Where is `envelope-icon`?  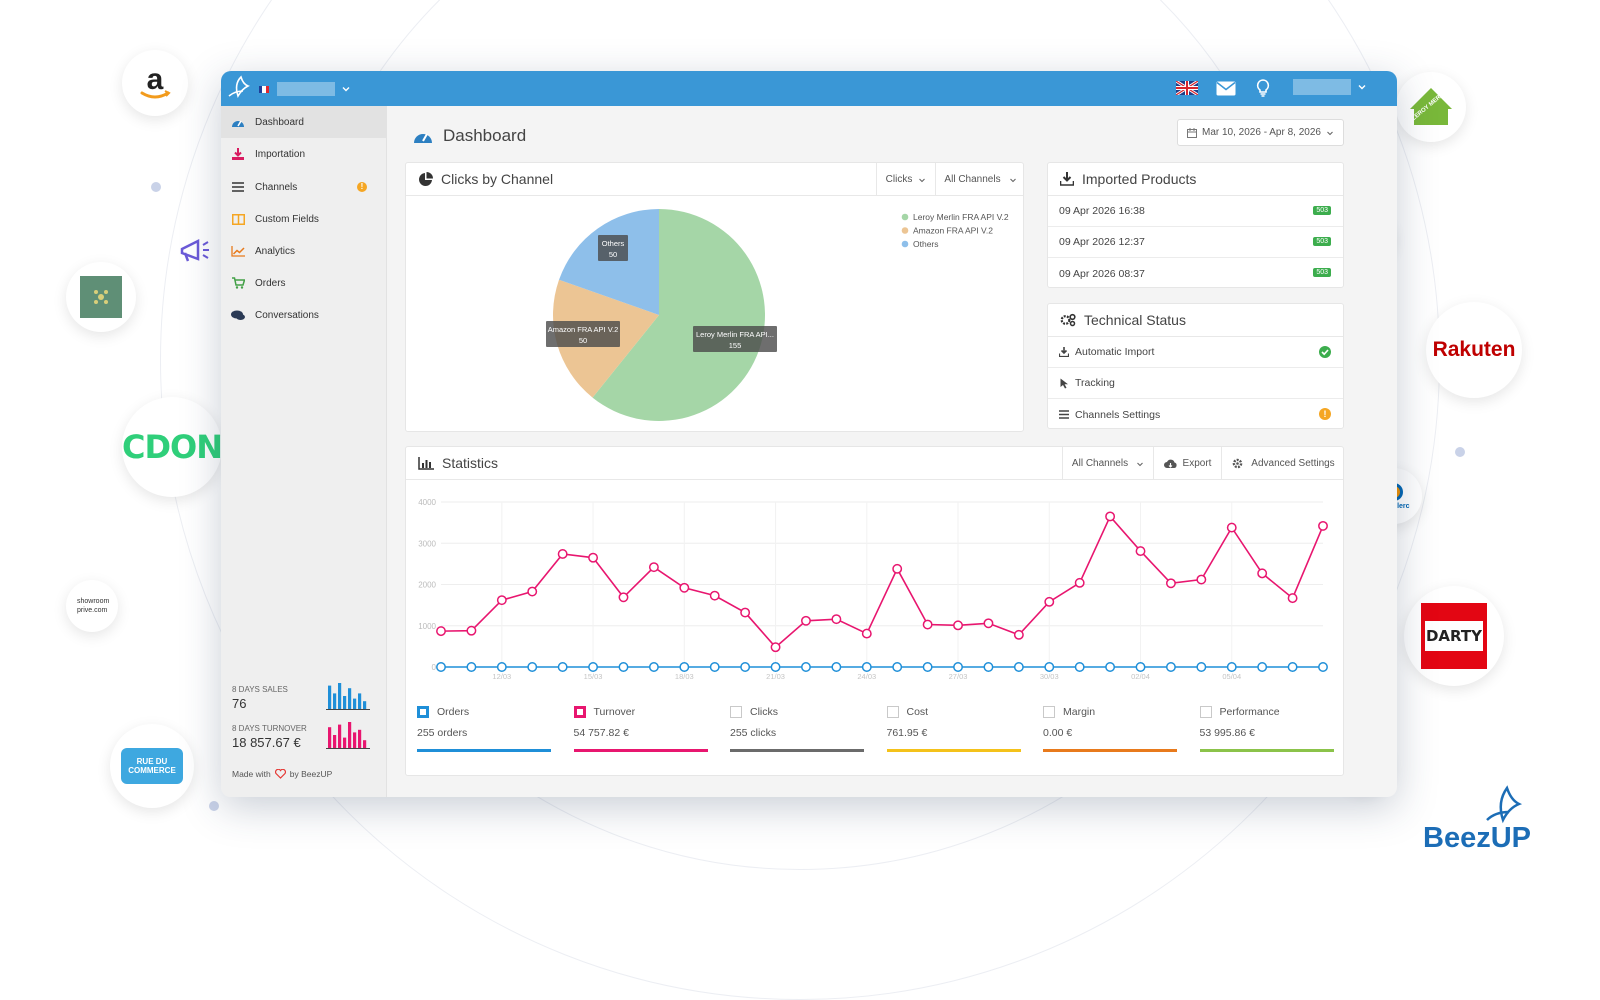 envelope-icon is located at coordinates (1226, 88).